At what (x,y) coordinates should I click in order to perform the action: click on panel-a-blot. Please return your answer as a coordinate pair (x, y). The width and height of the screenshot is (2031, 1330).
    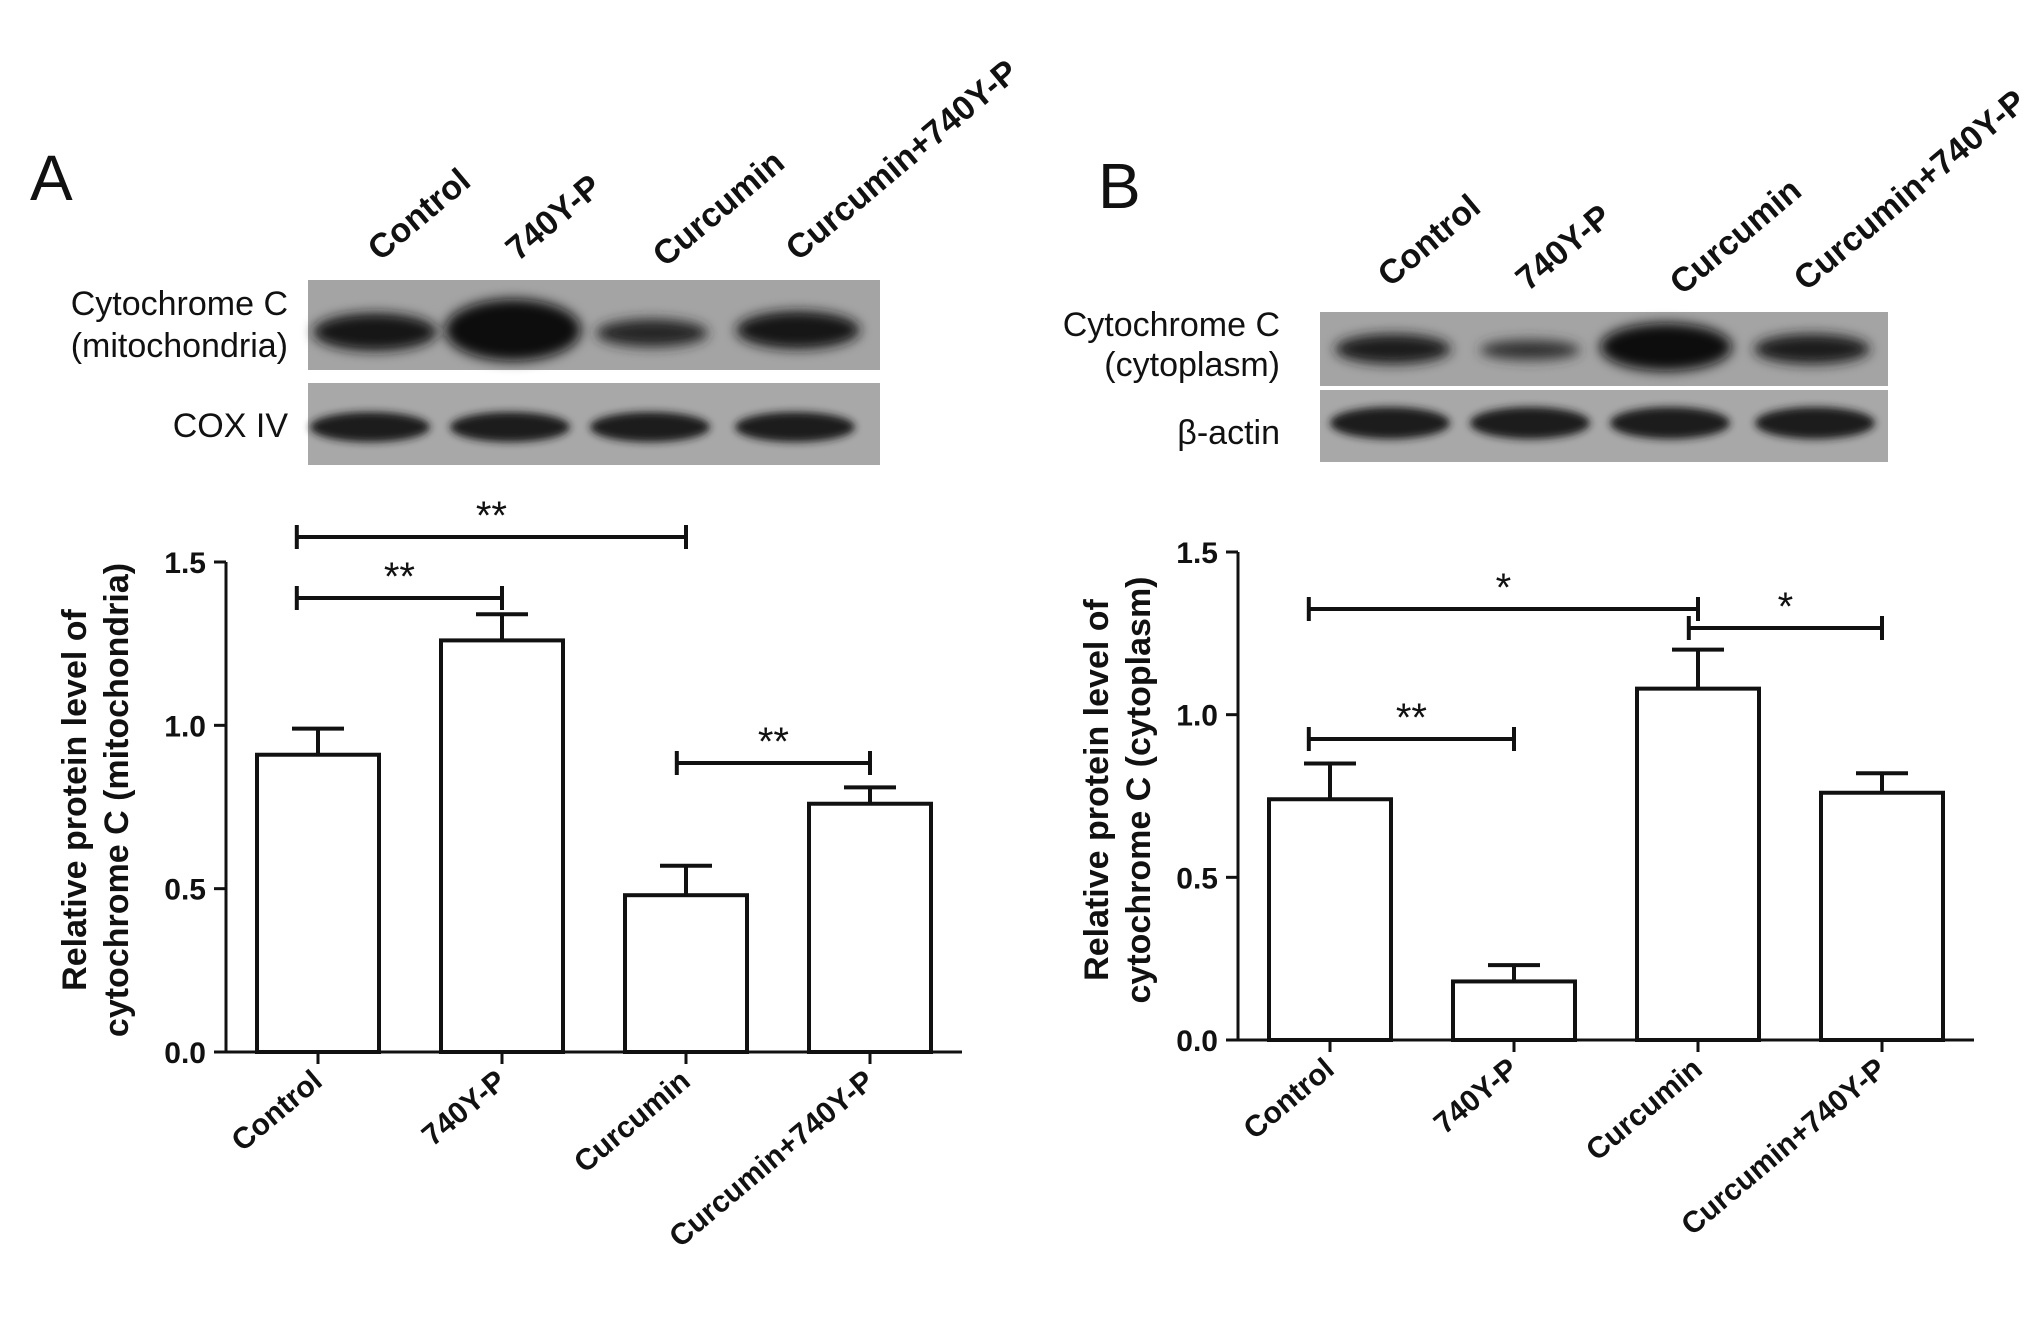
    Looking at the image, I should click on (594, 372).